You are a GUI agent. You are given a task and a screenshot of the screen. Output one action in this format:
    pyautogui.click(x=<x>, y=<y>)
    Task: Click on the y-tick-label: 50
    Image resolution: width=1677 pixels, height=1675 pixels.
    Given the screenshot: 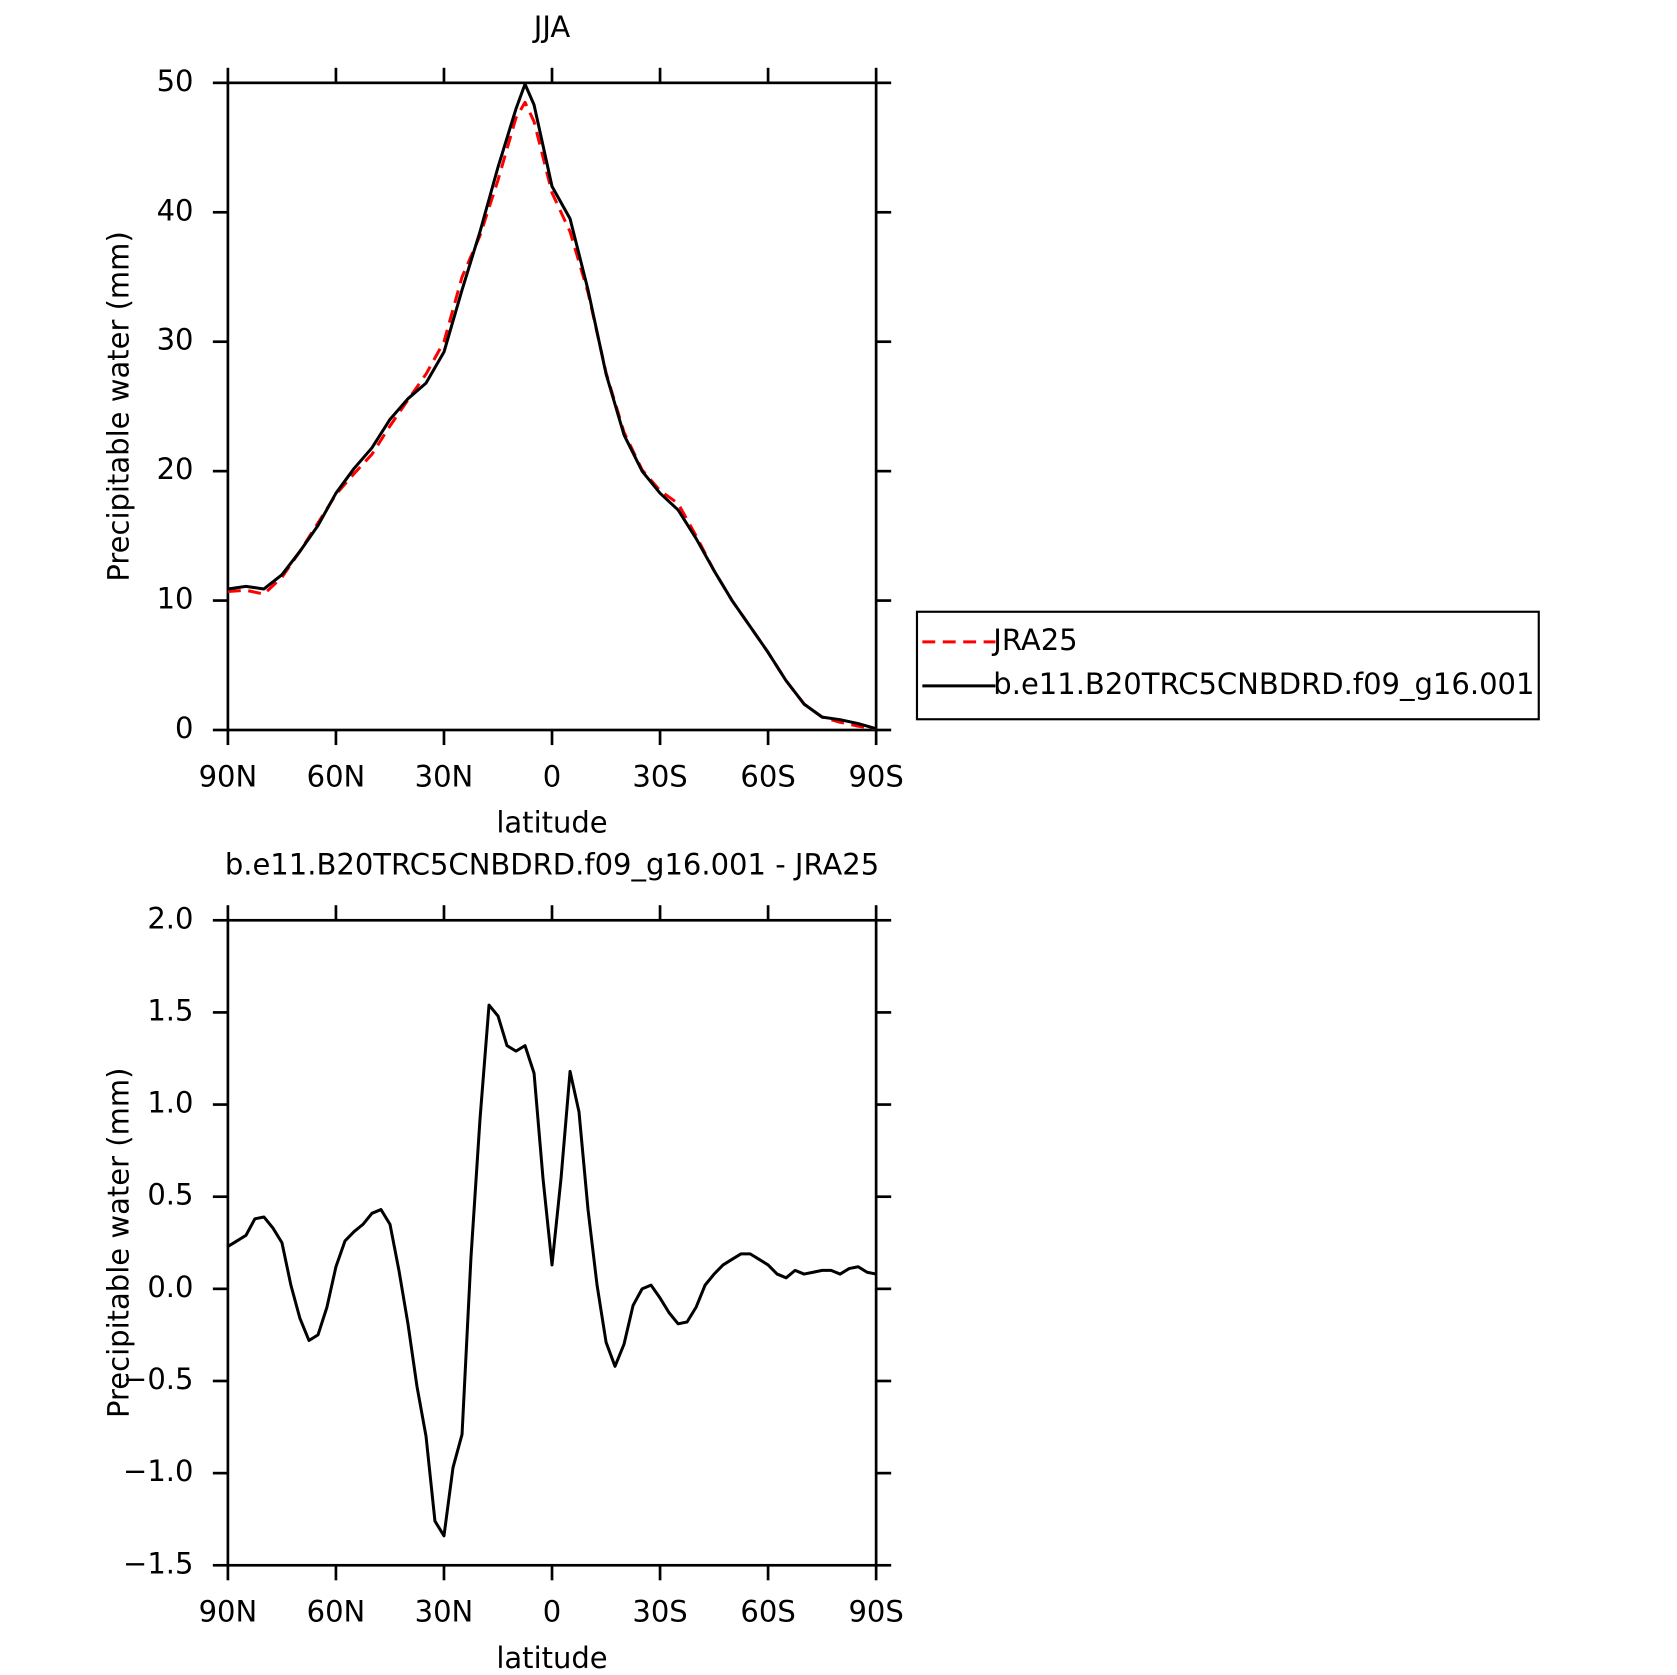 What is the action you would take?
    pyautogui.click(x=175, y=81)
    